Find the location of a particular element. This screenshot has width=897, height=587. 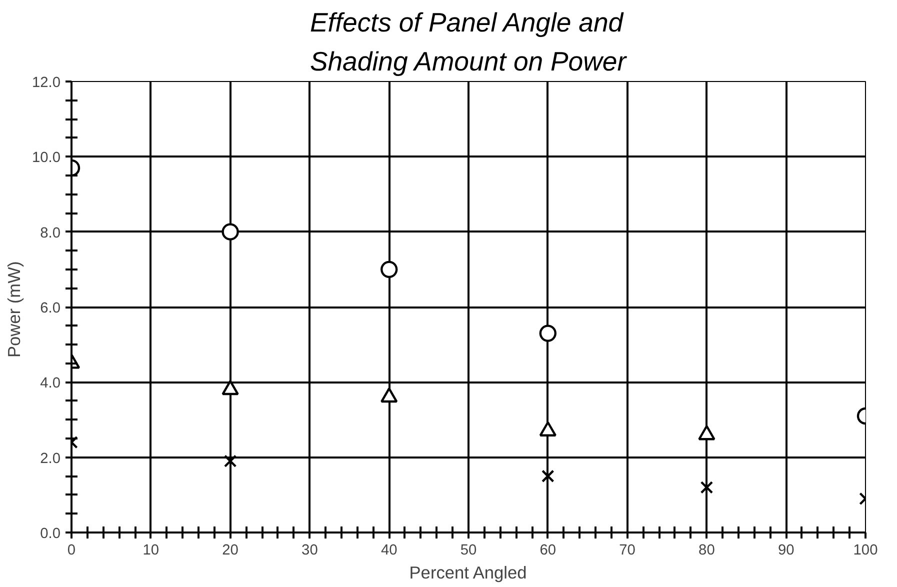

y-tick-label: 4.0 is located at coordinates (50, 384).